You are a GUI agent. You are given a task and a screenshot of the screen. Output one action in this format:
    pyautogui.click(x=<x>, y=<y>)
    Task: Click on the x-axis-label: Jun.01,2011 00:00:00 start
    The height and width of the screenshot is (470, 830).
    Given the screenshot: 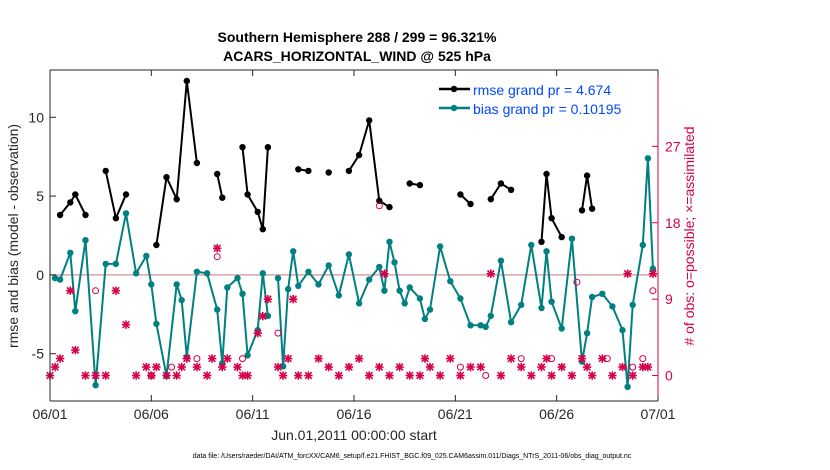 What is the action you would take?
    pyautogui.click(x=354, y=435)
    